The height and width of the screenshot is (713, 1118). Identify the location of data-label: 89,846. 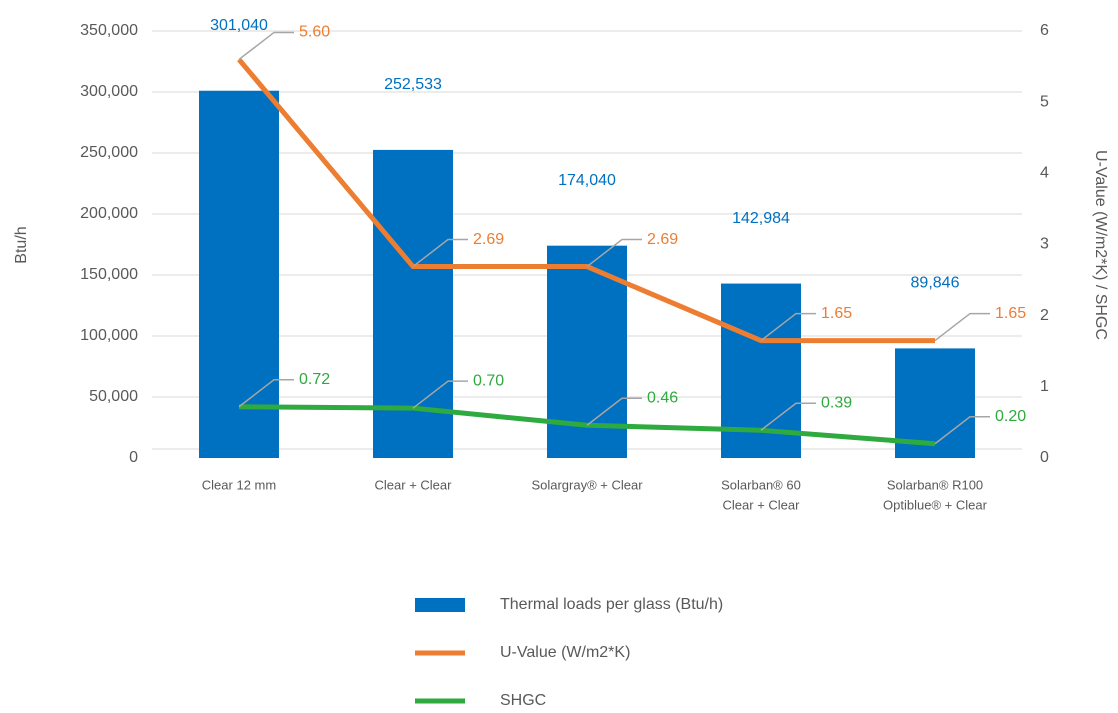
(935, 283).